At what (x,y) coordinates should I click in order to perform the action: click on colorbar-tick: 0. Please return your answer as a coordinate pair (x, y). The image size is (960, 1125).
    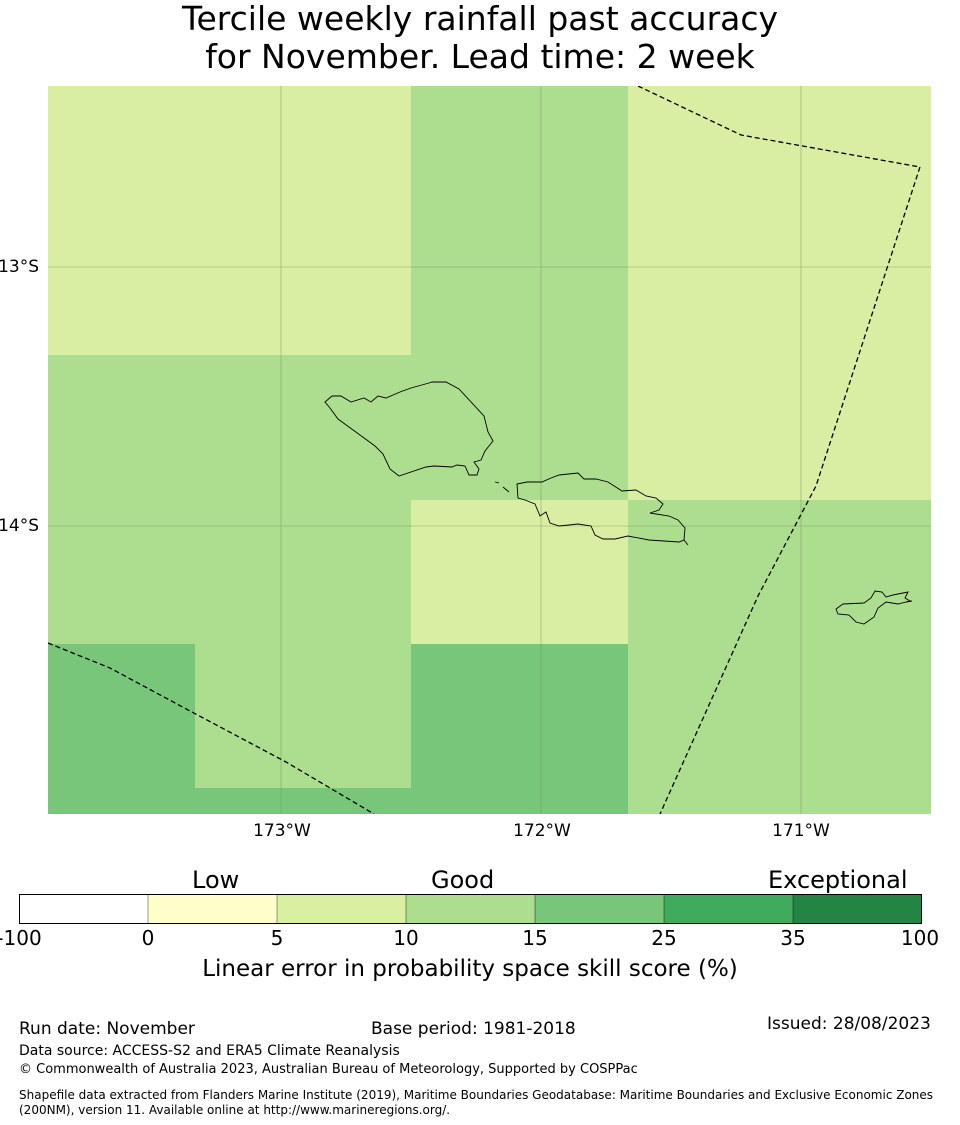
    Looking at the image, I should click on (148, 938).